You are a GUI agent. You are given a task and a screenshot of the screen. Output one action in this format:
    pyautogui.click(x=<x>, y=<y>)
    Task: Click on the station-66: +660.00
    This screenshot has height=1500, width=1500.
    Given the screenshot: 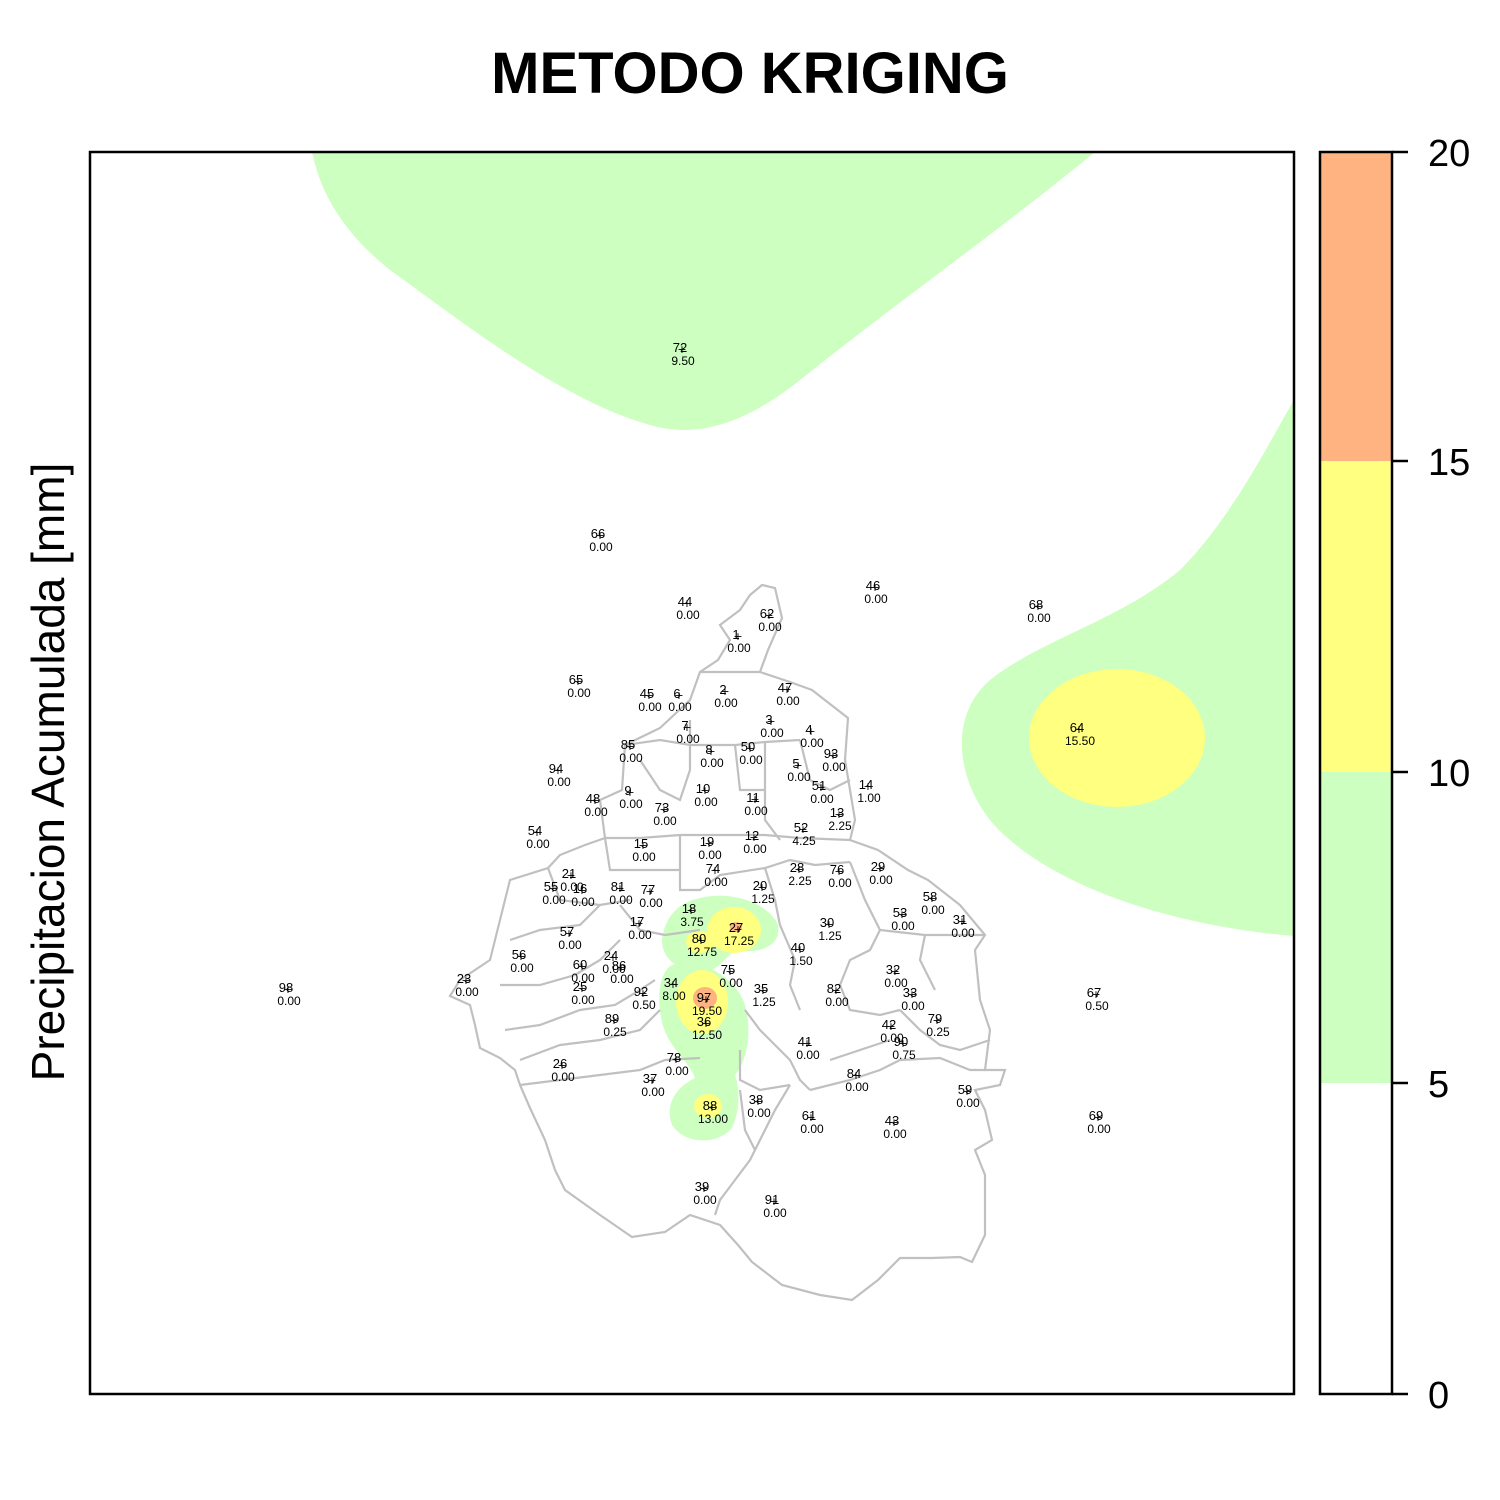 What is the action you would take?
    pyautogui.click(x=601, y=540)
    